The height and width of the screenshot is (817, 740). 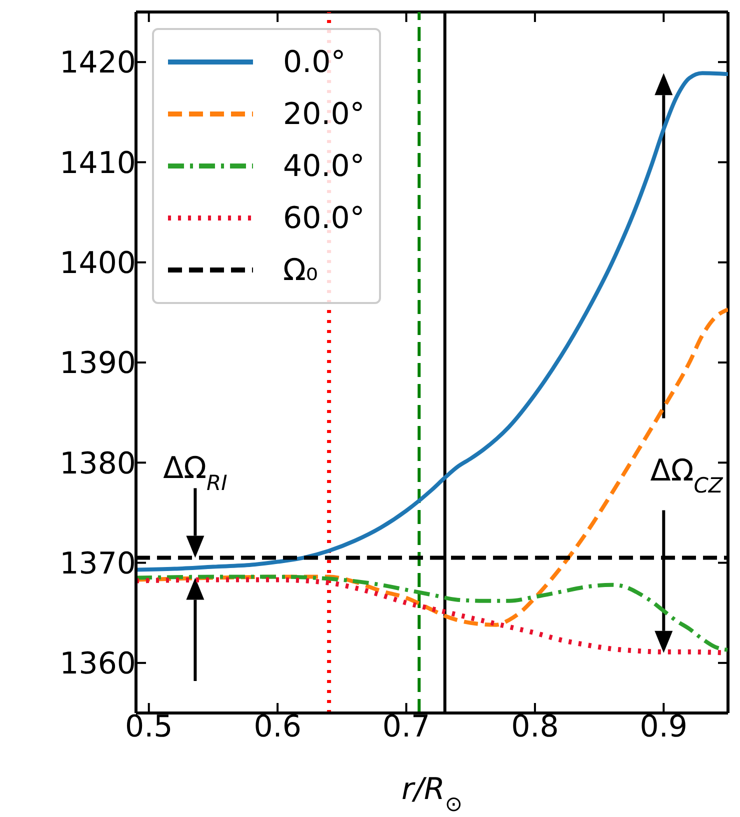 What do you see at coordinates (535, 726) in the screenshot?
I see `x-tick-label: 0.8` at bounding box center [535, 726].